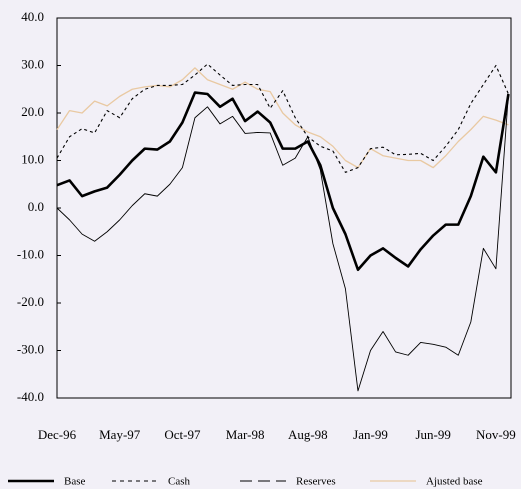 The height and width of the screenshot is (489, 521). Describe the element at coordinates (32, 158) in the screenshot. I see `y-tick-label: 10.0` at that location.